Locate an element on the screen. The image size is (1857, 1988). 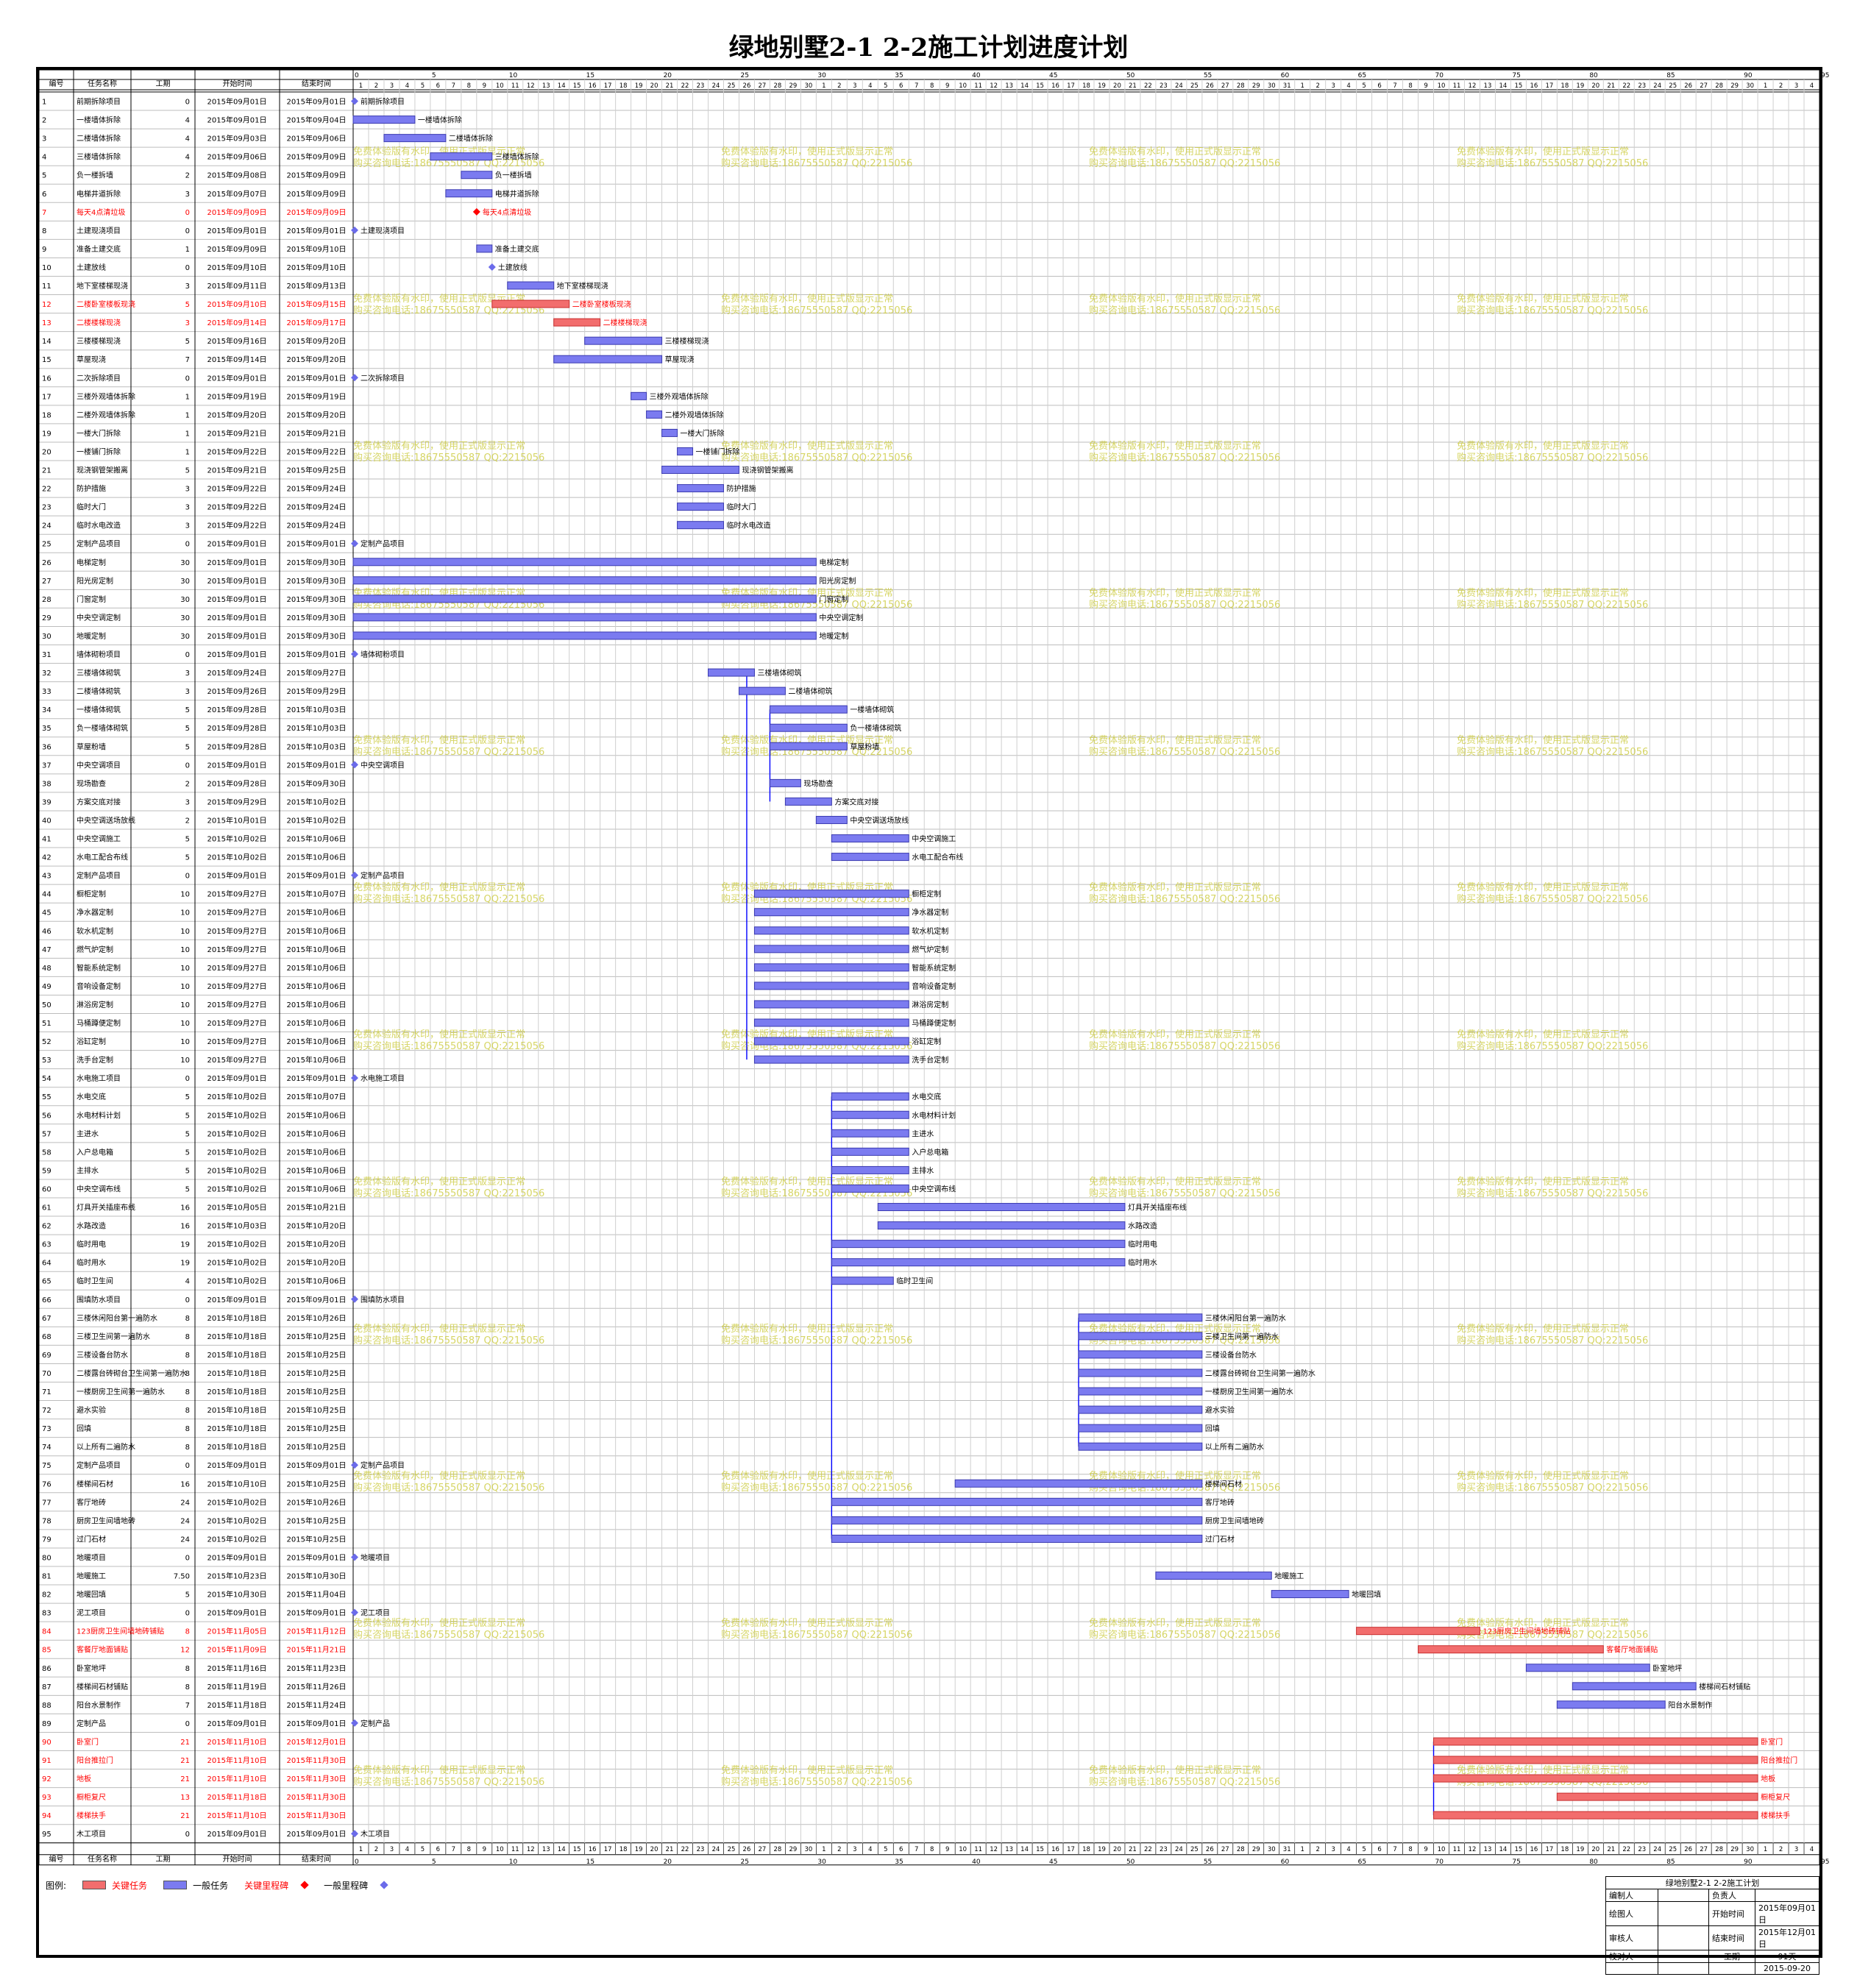
task-bar-label: 楼梯扶手 is located at coordinates (1776, 1815).